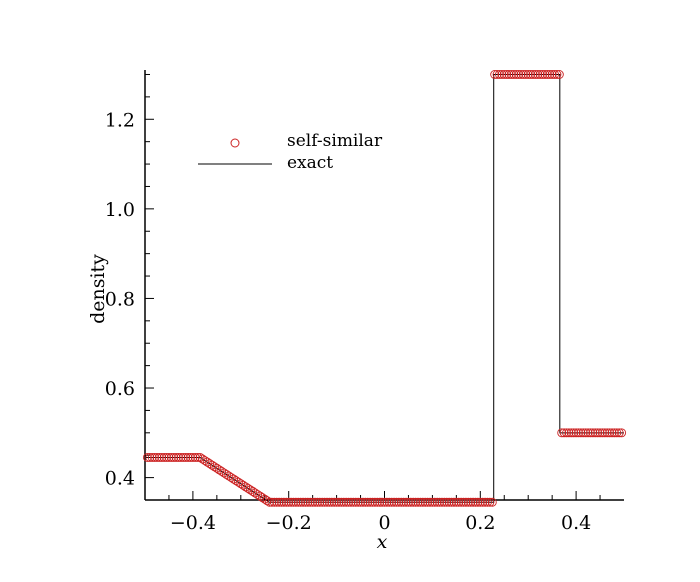  Describe the element at coordinates (98, 289) in the screenshot. I see `y-axis-title: density` at that location.